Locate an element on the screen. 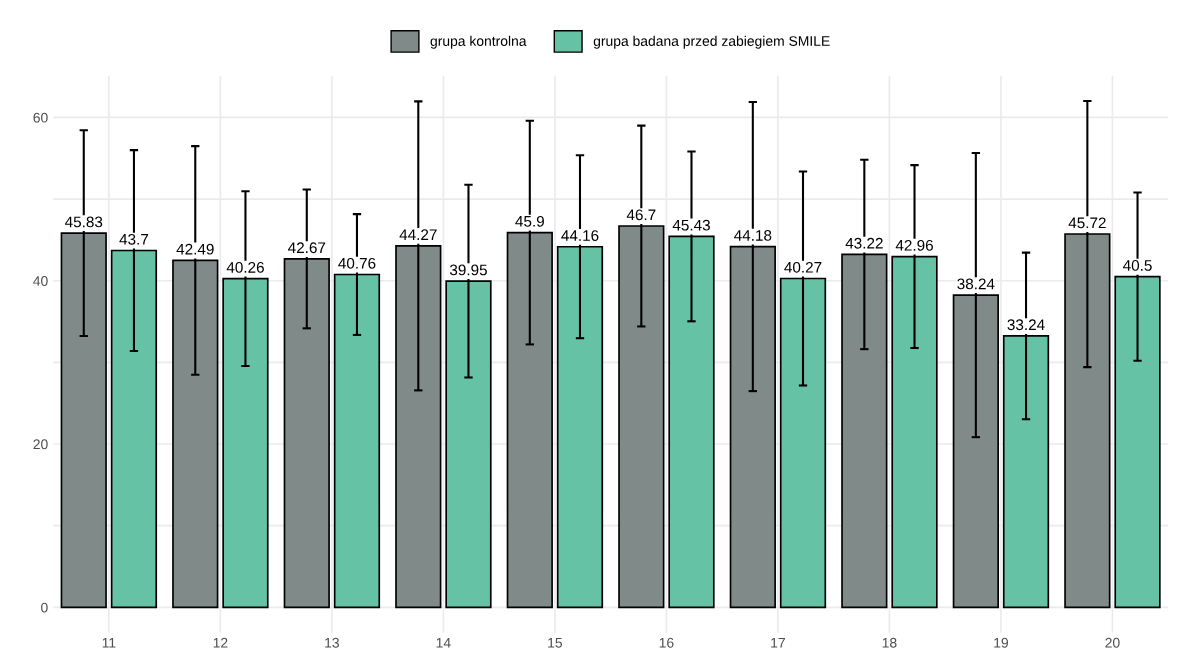 The image size is (1180, 659). x-tick-label: 18 is located at coordinates (889, 642).